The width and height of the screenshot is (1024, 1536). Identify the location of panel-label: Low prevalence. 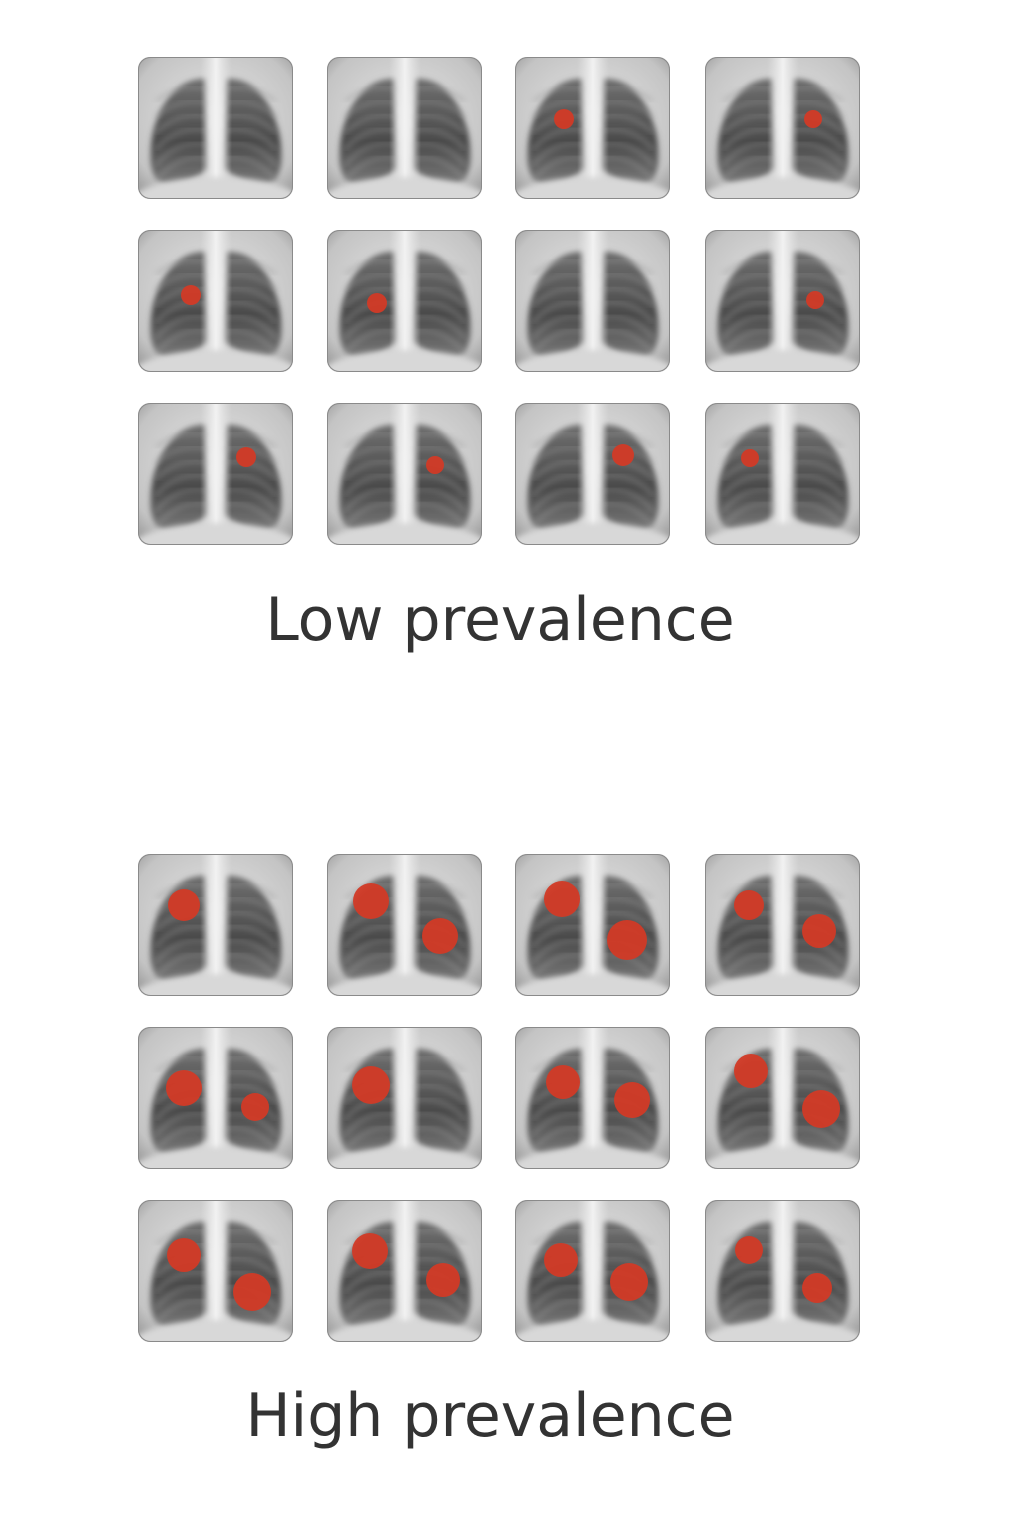
(499, 620).